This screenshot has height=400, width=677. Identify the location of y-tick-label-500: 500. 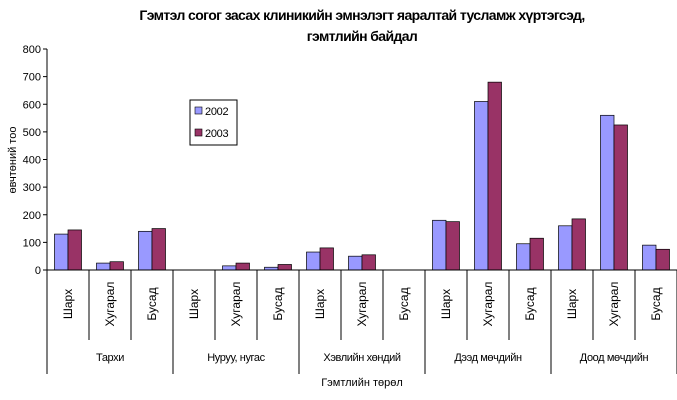
(32, 133).